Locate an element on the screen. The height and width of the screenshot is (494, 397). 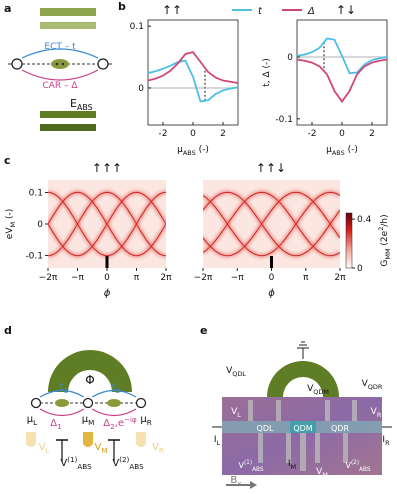
label-part: MM is located at coordinates (388, 253).